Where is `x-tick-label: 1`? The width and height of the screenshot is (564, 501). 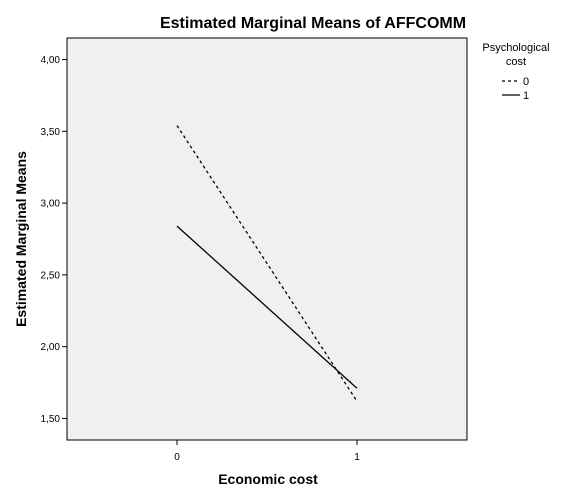 x-tick-label: 1 is located at coordinates (357, 457).